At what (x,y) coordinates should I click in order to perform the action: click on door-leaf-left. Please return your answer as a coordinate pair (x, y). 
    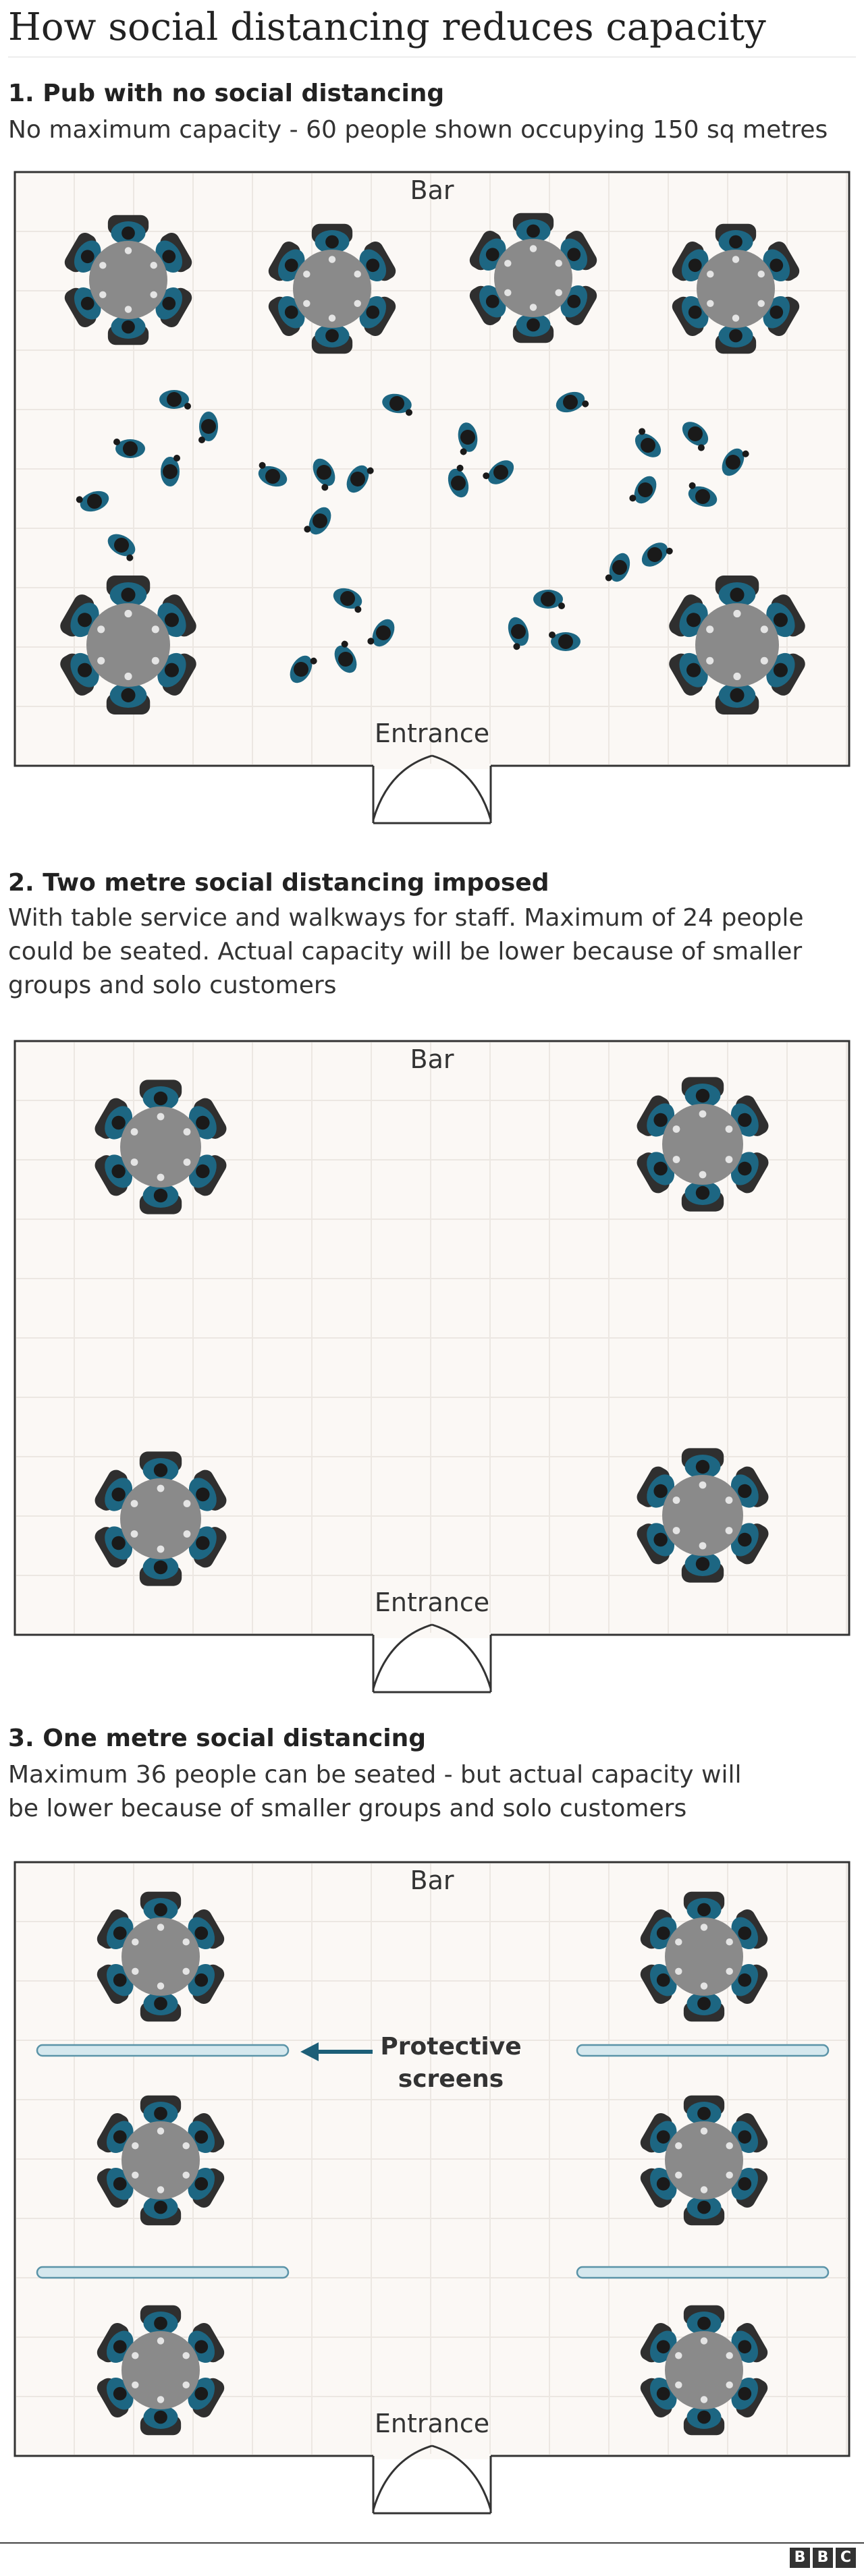
    Looking at the image, I should click on (403, 2477).